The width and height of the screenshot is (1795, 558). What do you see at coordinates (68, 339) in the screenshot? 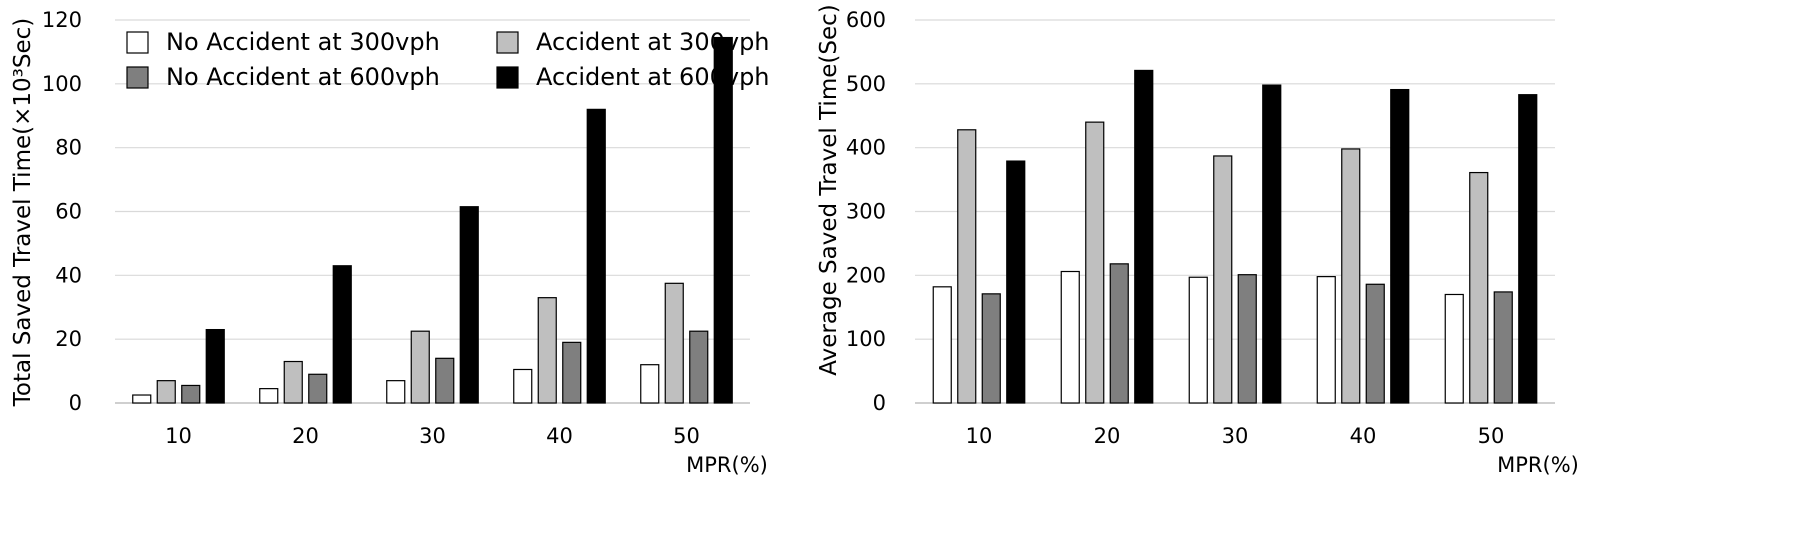
I see `y-tick-label: 20` at bounding box center [68, 339].